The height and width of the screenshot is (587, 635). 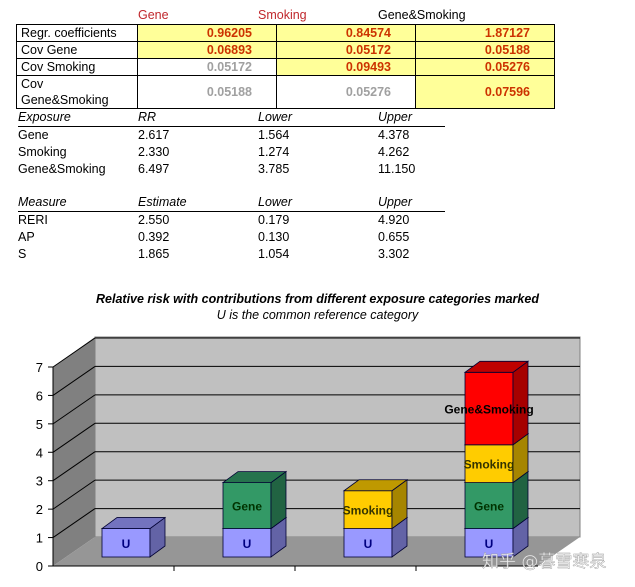 I want to click on bar-segment-u: U, so click(x=133, y=537).